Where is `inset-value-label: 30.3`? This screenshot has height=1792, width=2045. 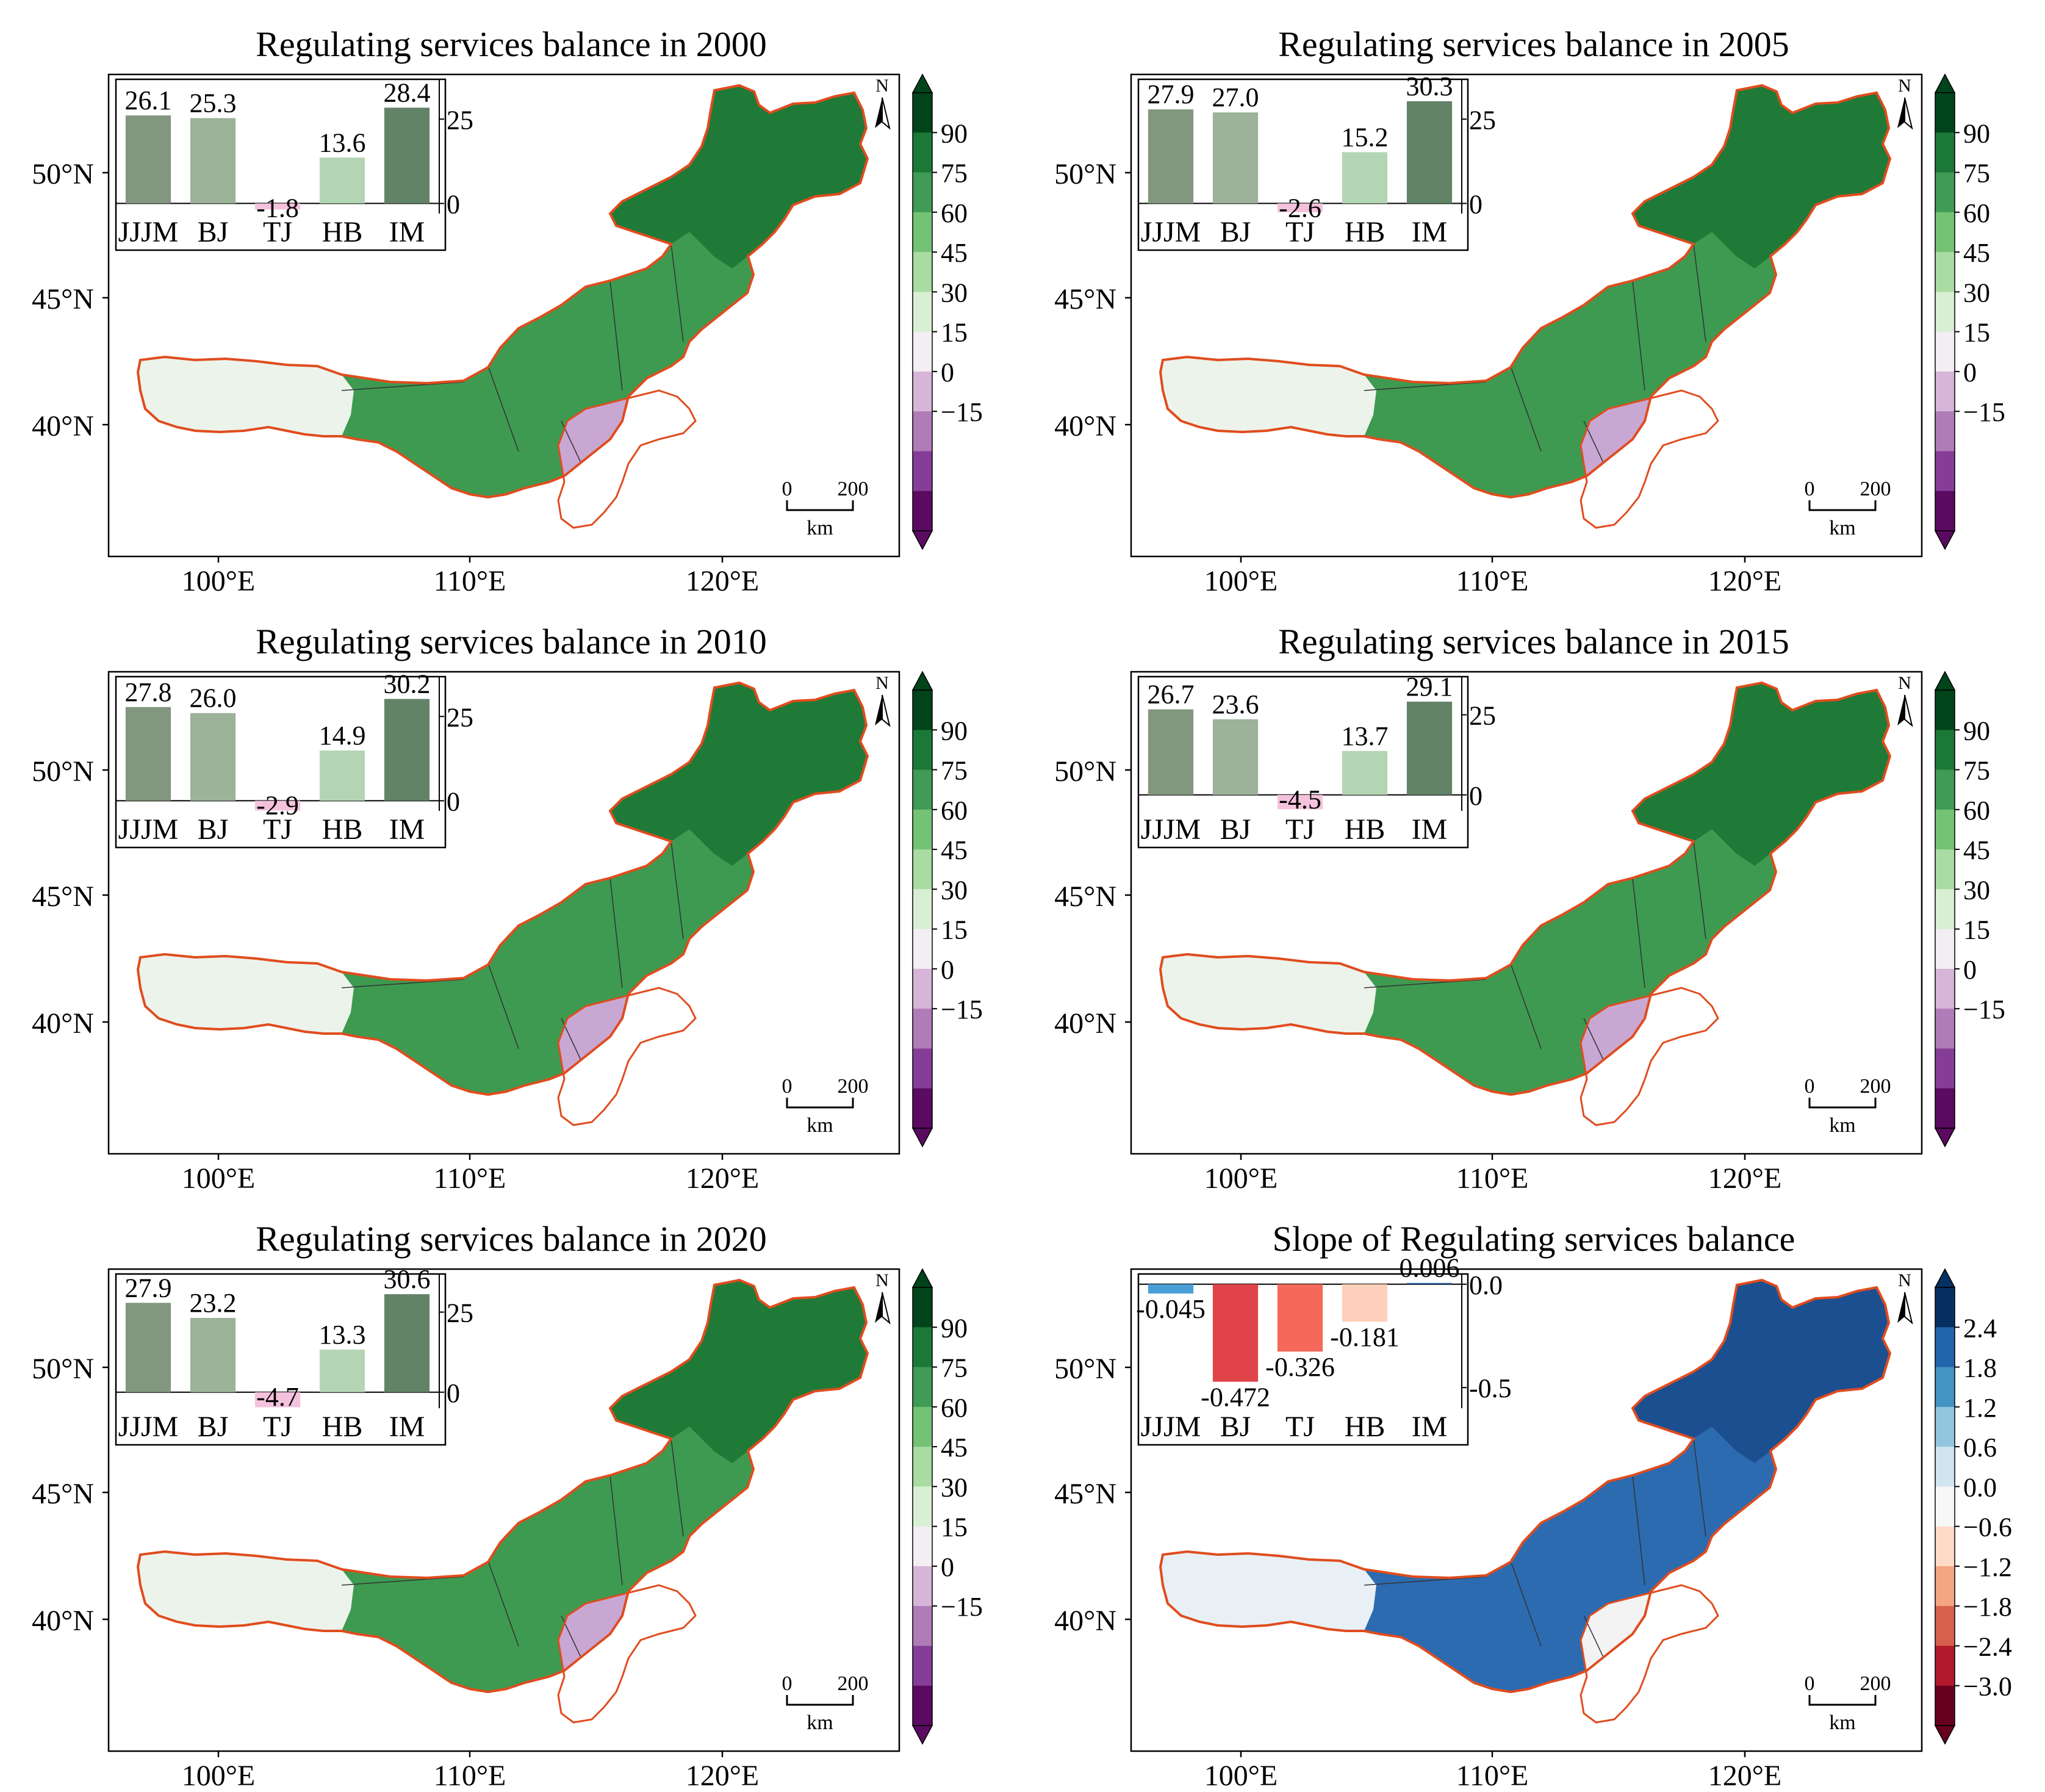 inset-value-label: 30.3 is located at coordinates (1430, 86).